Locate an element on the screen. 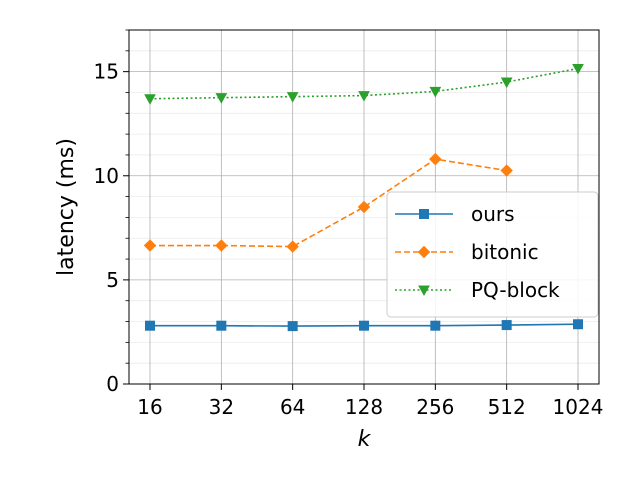  y-axis-label: latency (ms) is located at coordinates (66, 207).